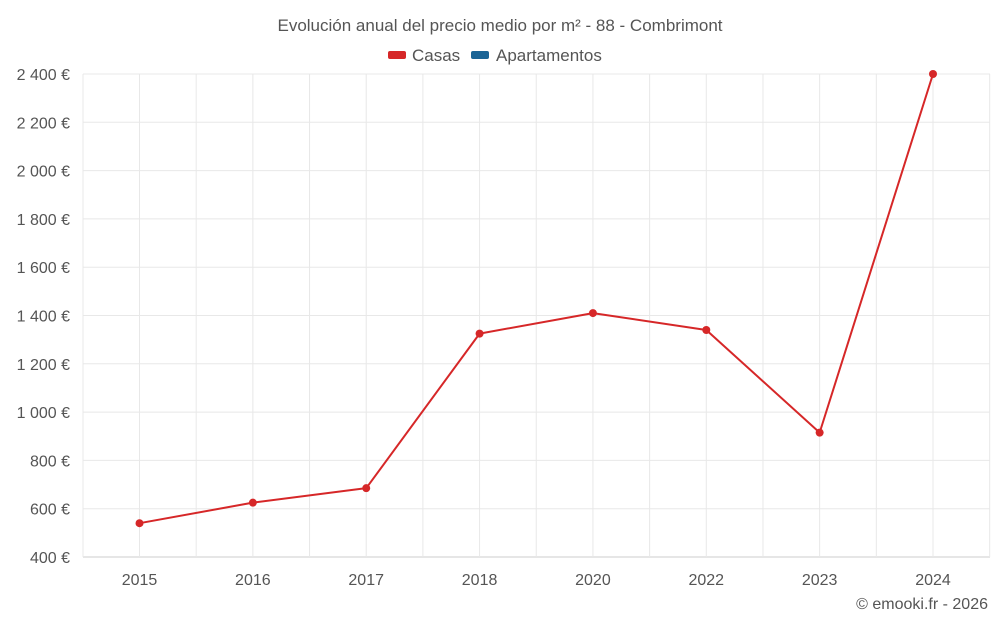 The width and height of the screenshot is (1000, 630). Describe the element at coordinates (43, 172) in the screenshot. I see `y-tick-label: 2 000 €` at that location.